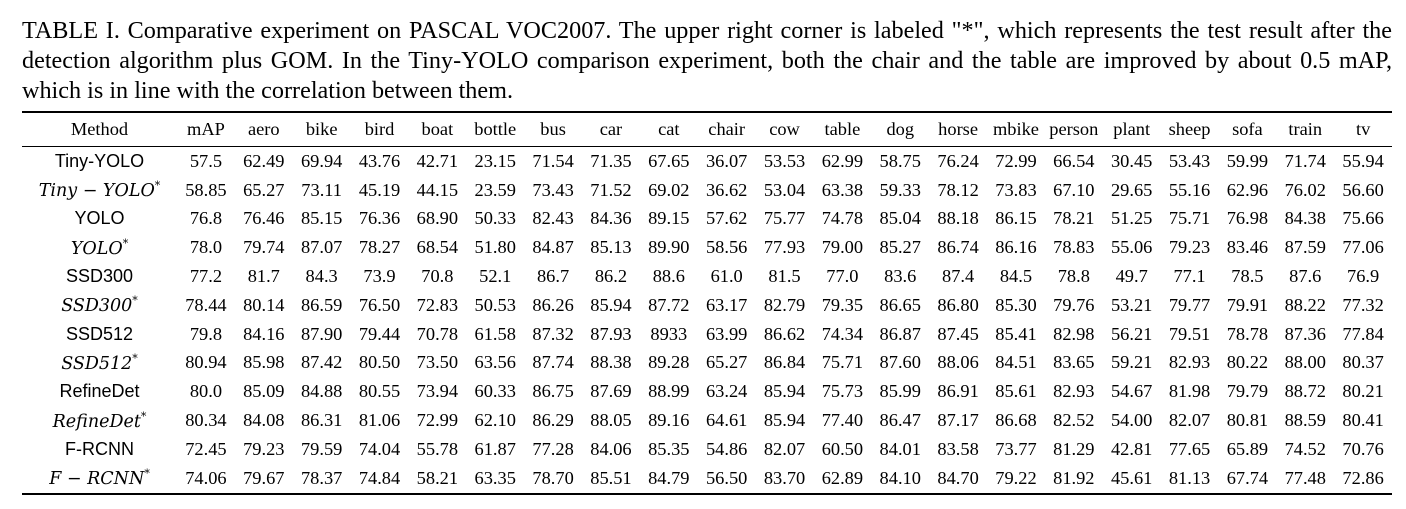  Describe the element at coordinates (553, 362) in the screenshot. I see `value-cell-bus: 87.74` at that location.